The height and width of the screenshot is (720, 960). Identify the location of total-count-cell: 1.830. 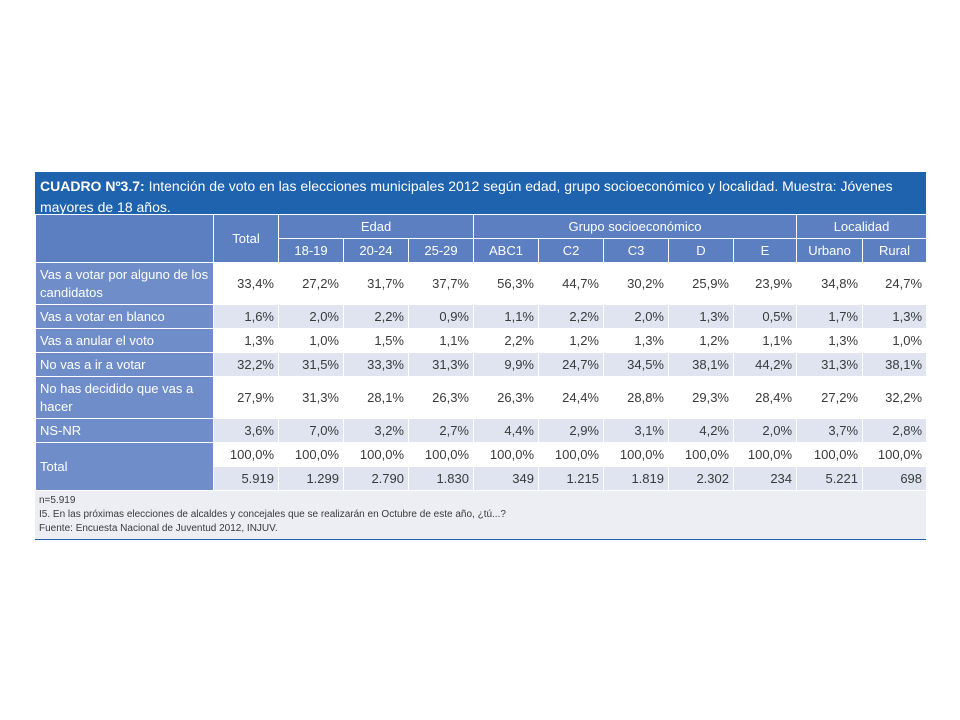
(441, 478).